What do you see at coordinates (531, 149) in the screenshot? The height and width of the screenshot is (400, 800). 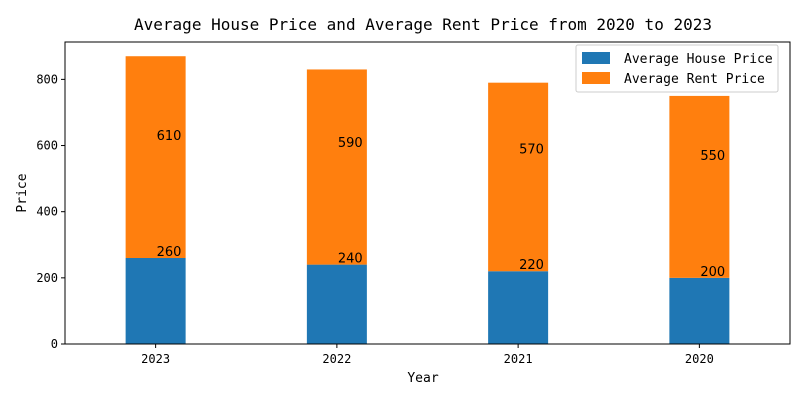 I see `data-label-rent-2021: 570` at bounding box center [531, 149].